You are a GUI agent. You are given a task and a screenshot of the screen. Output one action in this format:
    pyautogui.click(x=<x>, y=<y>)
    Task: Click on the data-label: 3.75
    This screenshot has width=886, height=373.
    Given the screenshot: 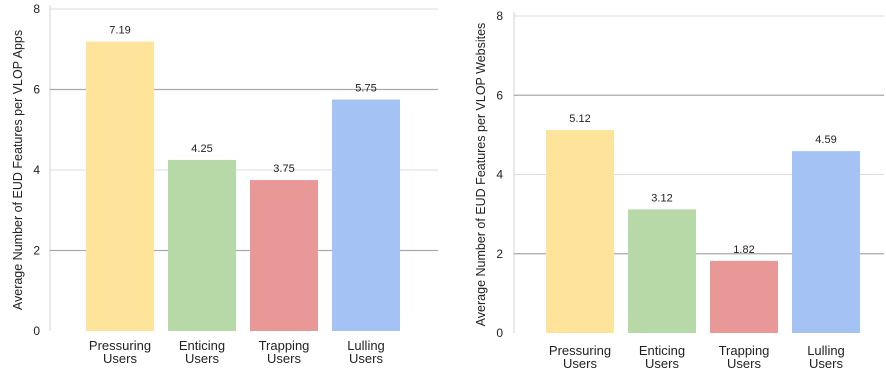 What is the action you would take?
    pyautogui.click(x=283, y=169)
    